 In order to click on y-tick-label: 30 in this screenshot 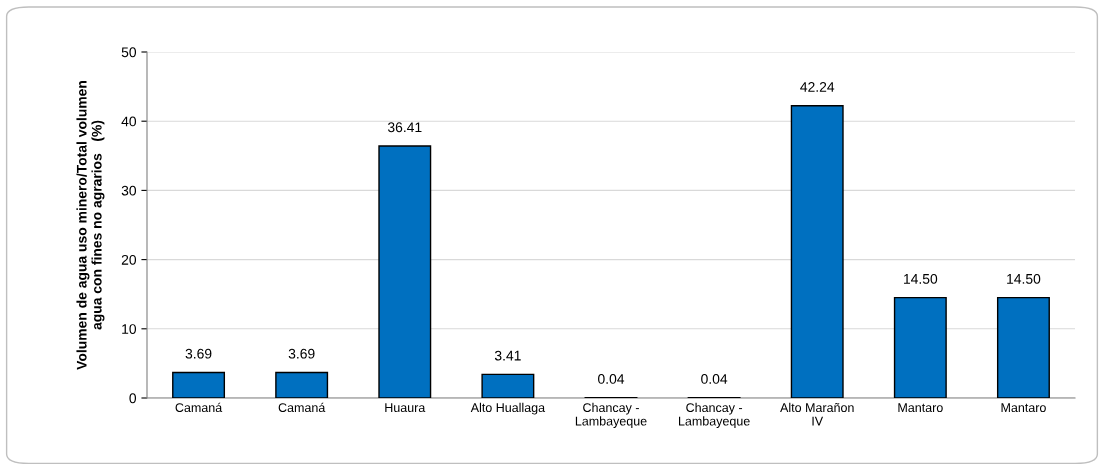, I will do `click(129, 190)`.